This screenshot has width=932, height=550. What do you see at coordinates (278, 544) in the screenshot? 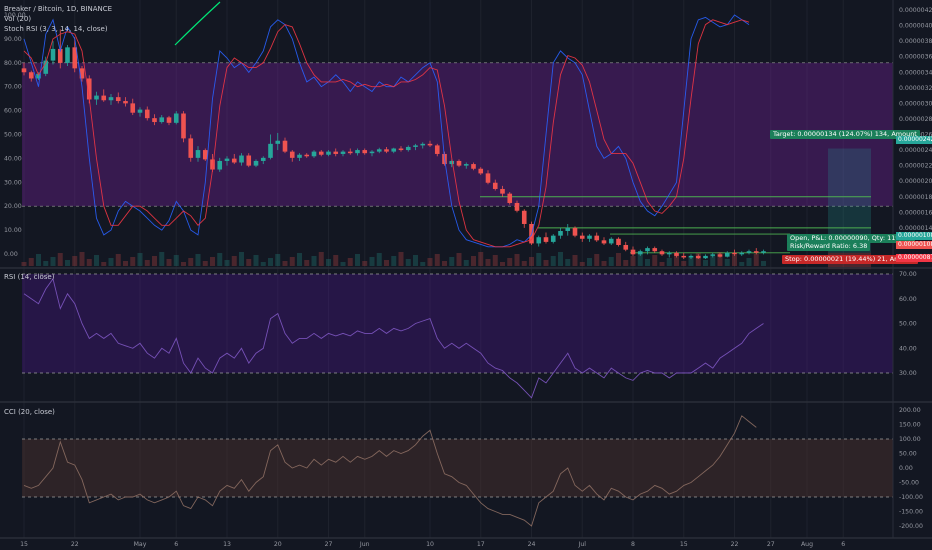
I see `x-tick-label: 20` at bounding box center [278, 544].